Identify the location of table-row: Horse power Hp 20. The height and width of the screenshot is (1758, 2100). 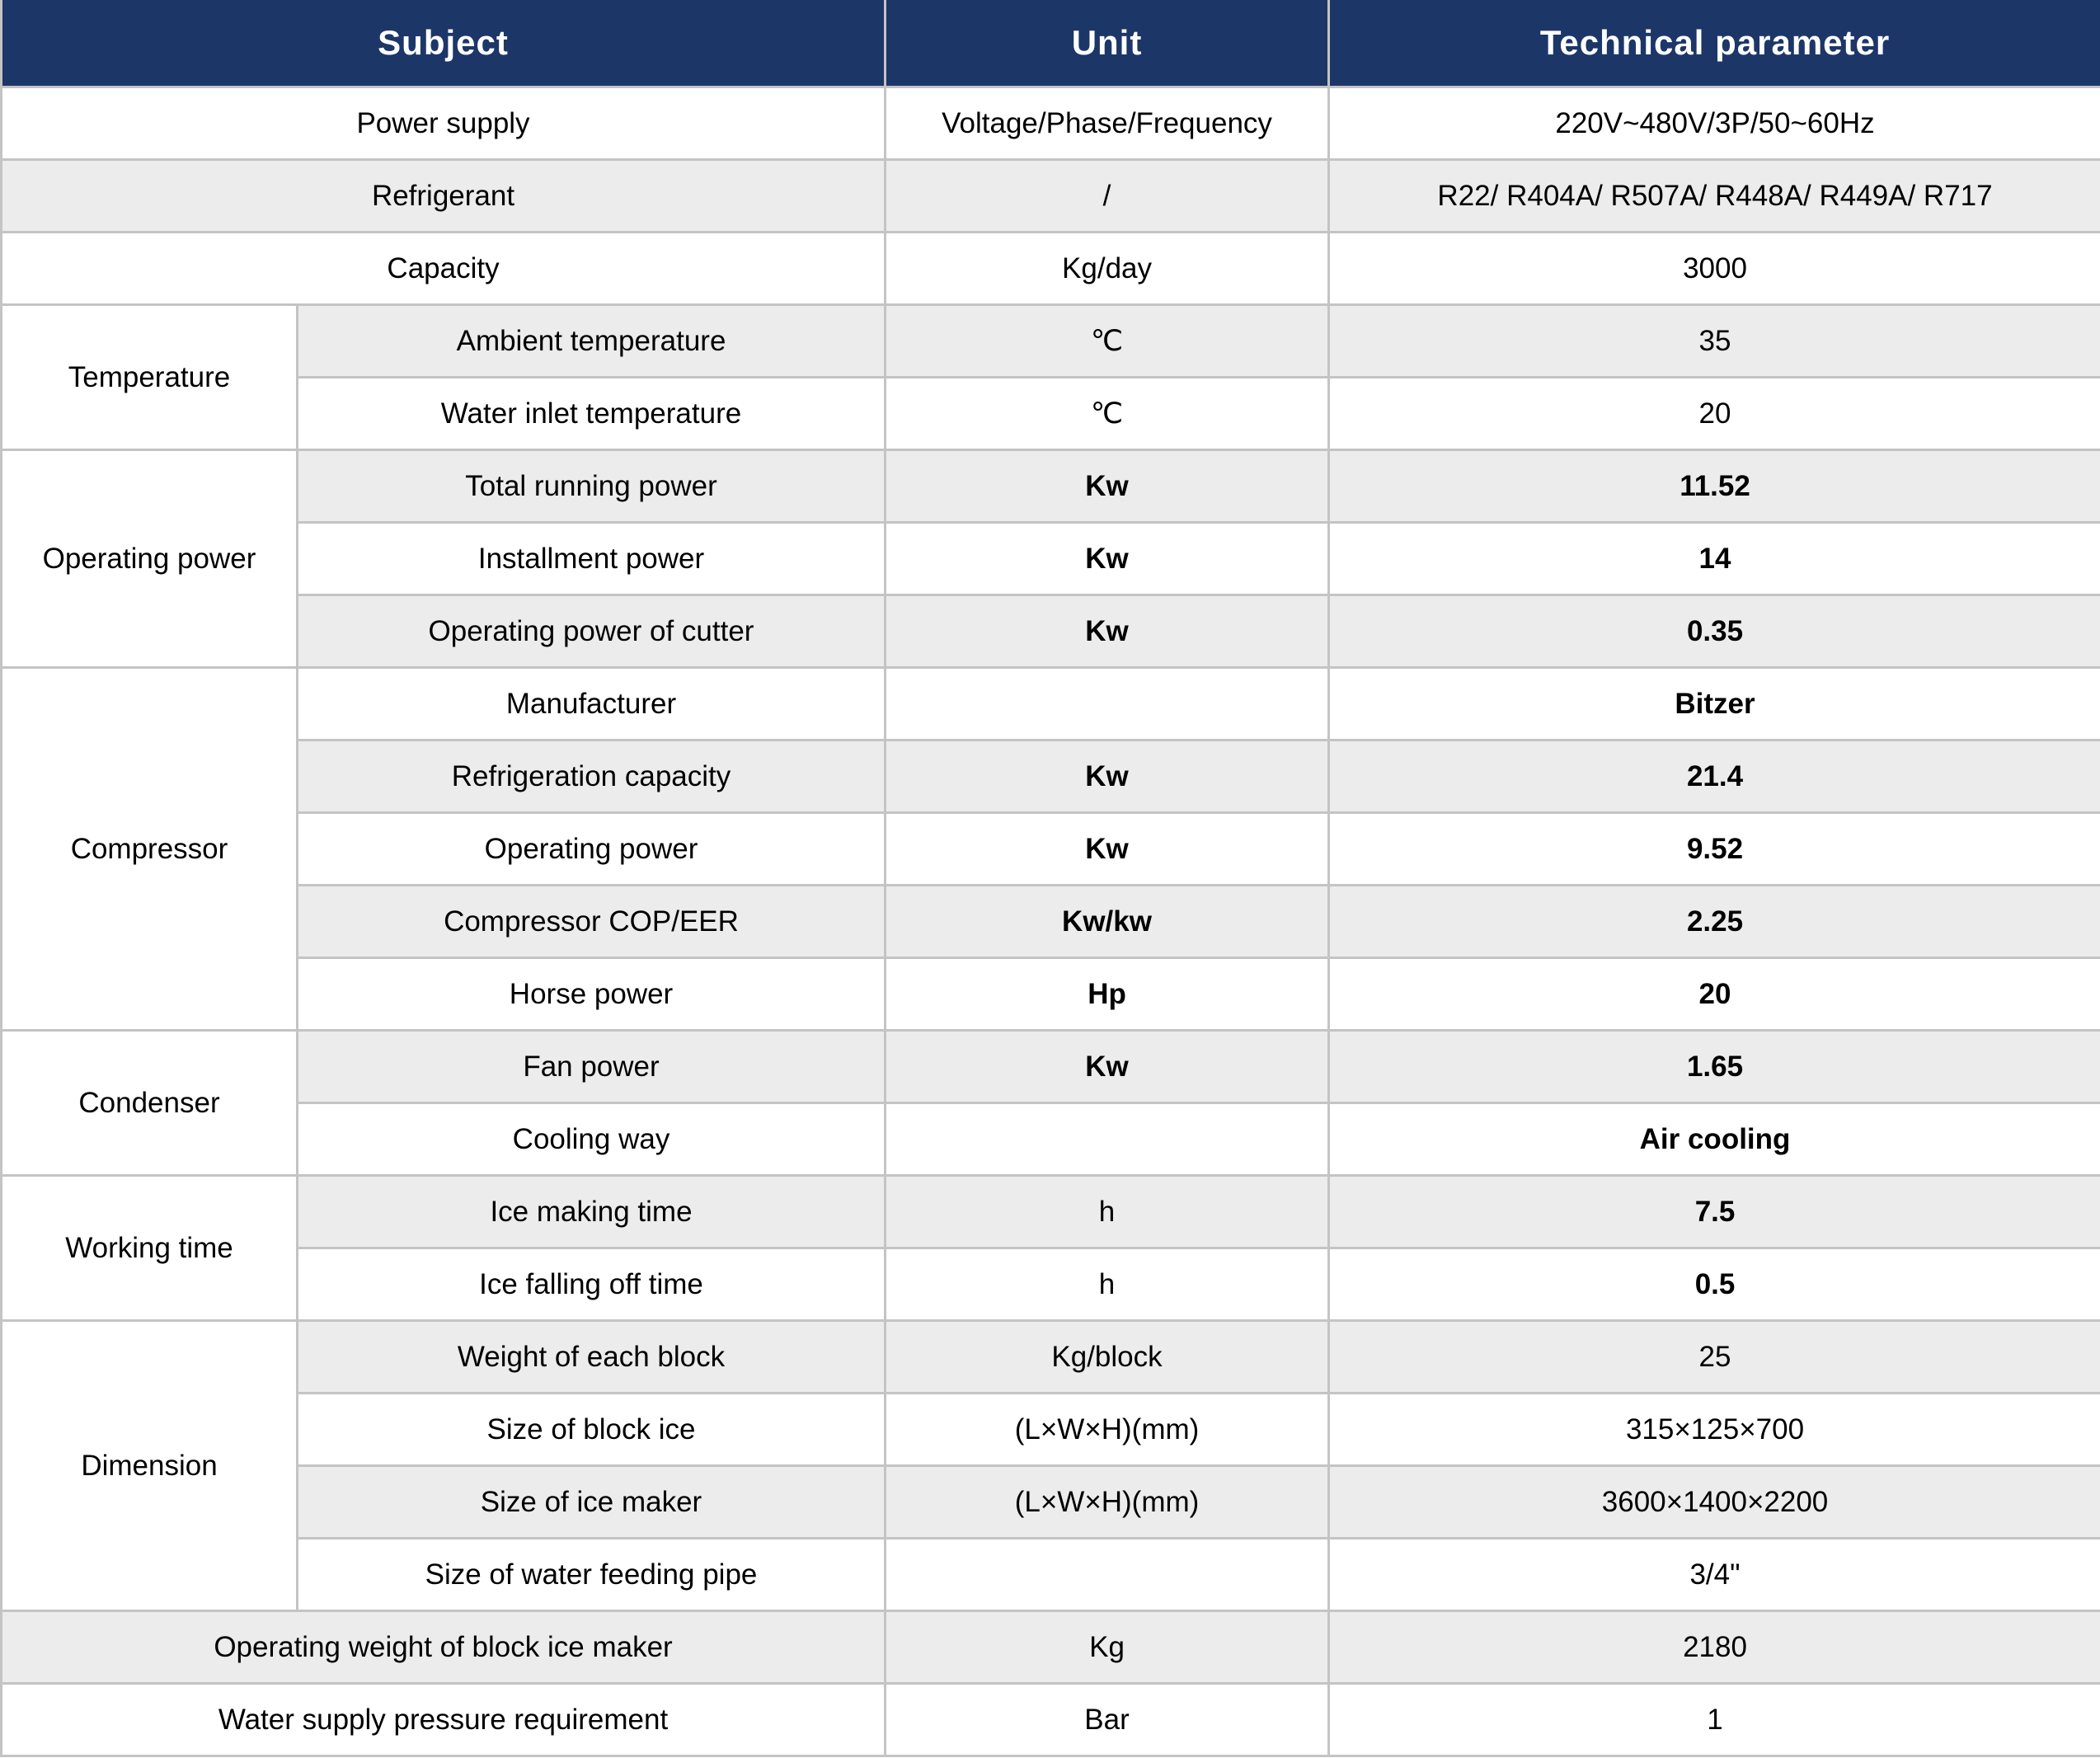
(1051, 994).